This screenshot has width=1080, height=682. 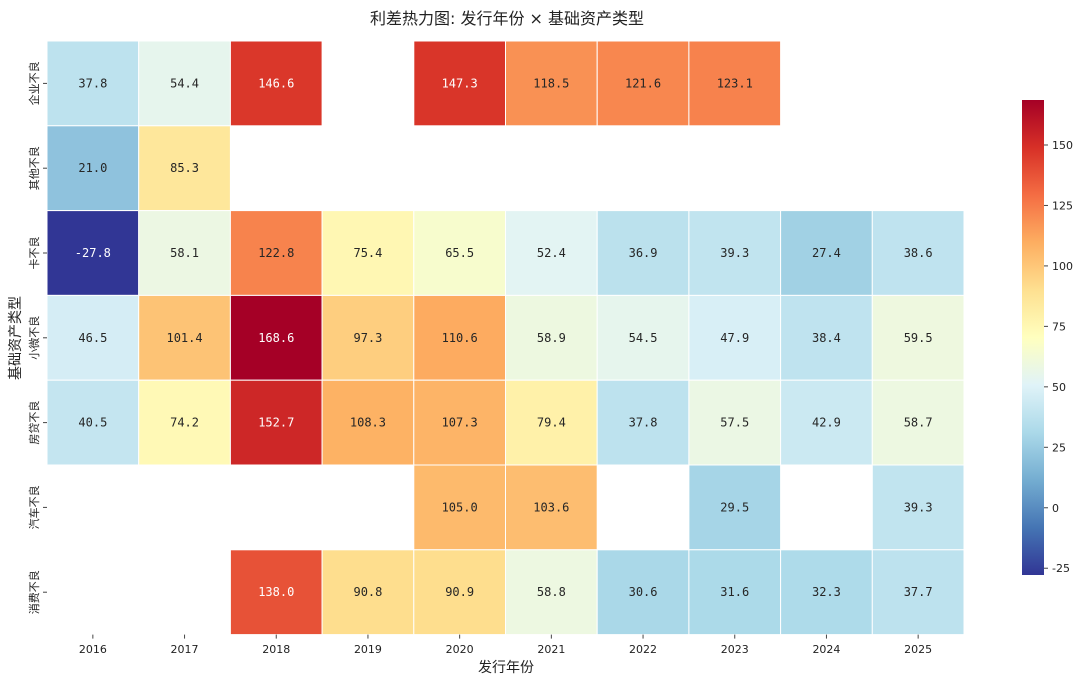 I want to click on cell-value-label: 47.9, so click(x=734, y=338).